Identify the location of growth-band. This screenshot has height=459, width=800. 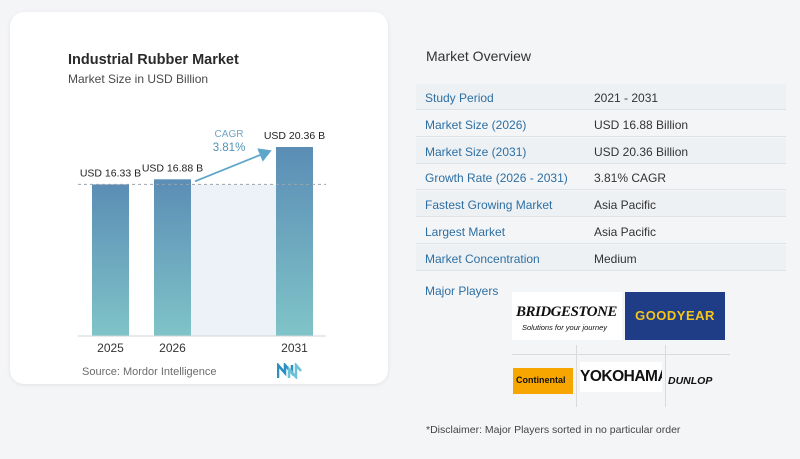
(233, 260).